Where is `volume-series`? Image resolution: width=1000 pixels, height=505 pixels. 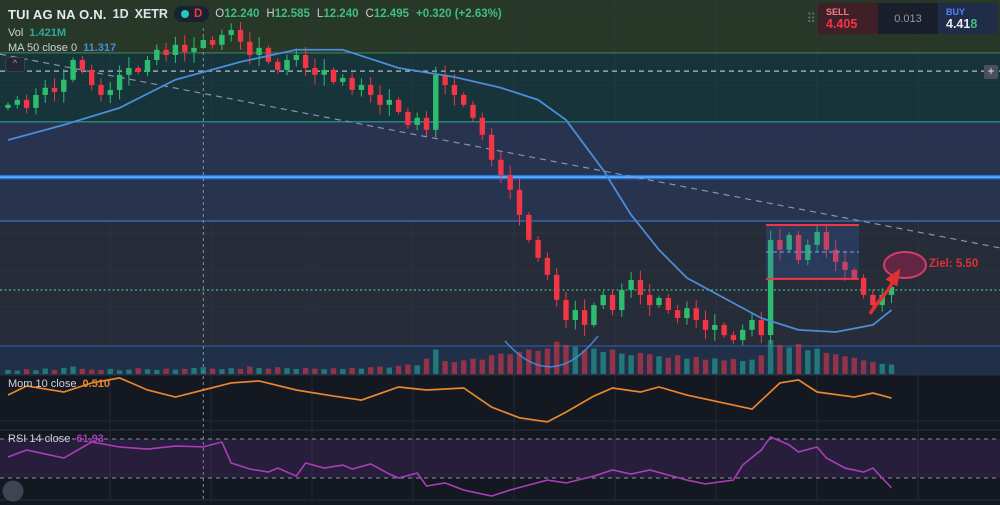
volume-series is located at coordinates (450, 357).